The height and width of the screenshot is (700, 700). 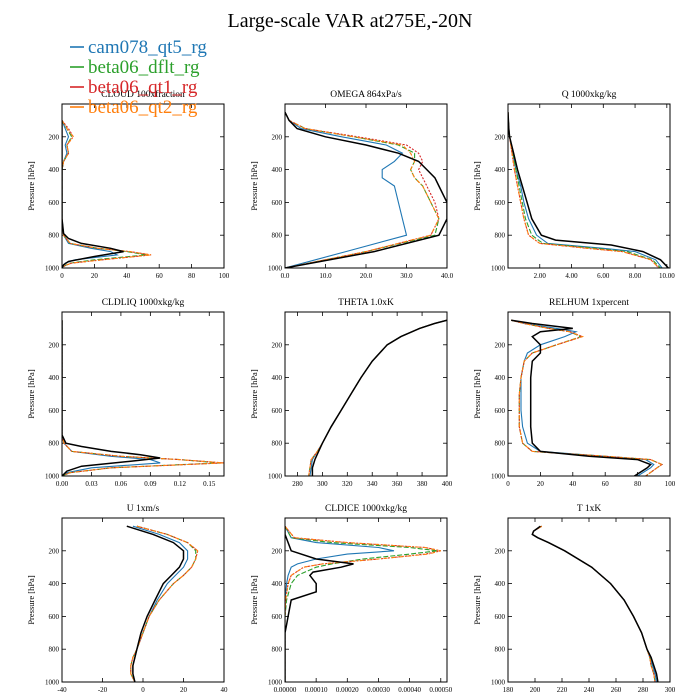 I want to click on x-tick-label: 0.00040, so click(x=409, y=690).